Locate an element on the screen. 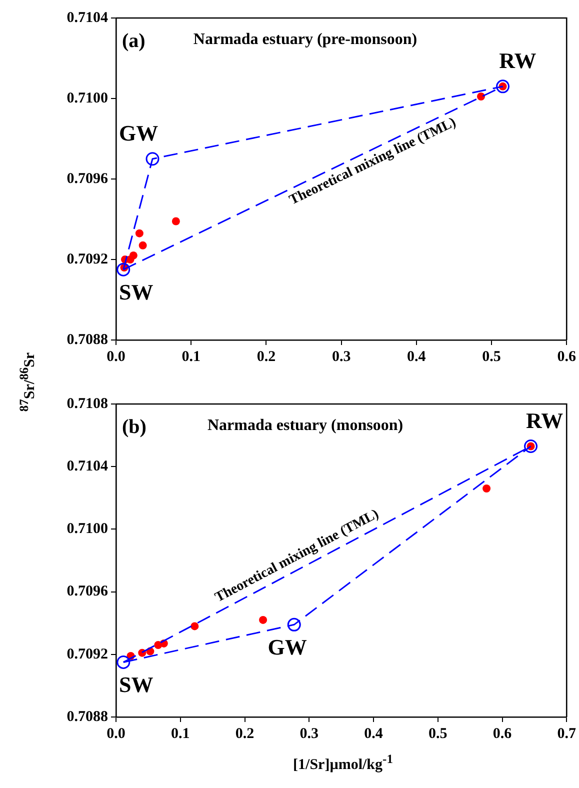 This screenshot has height=788, width=579. x-tick-label: 0.7 is located at coordinates (566, 734).